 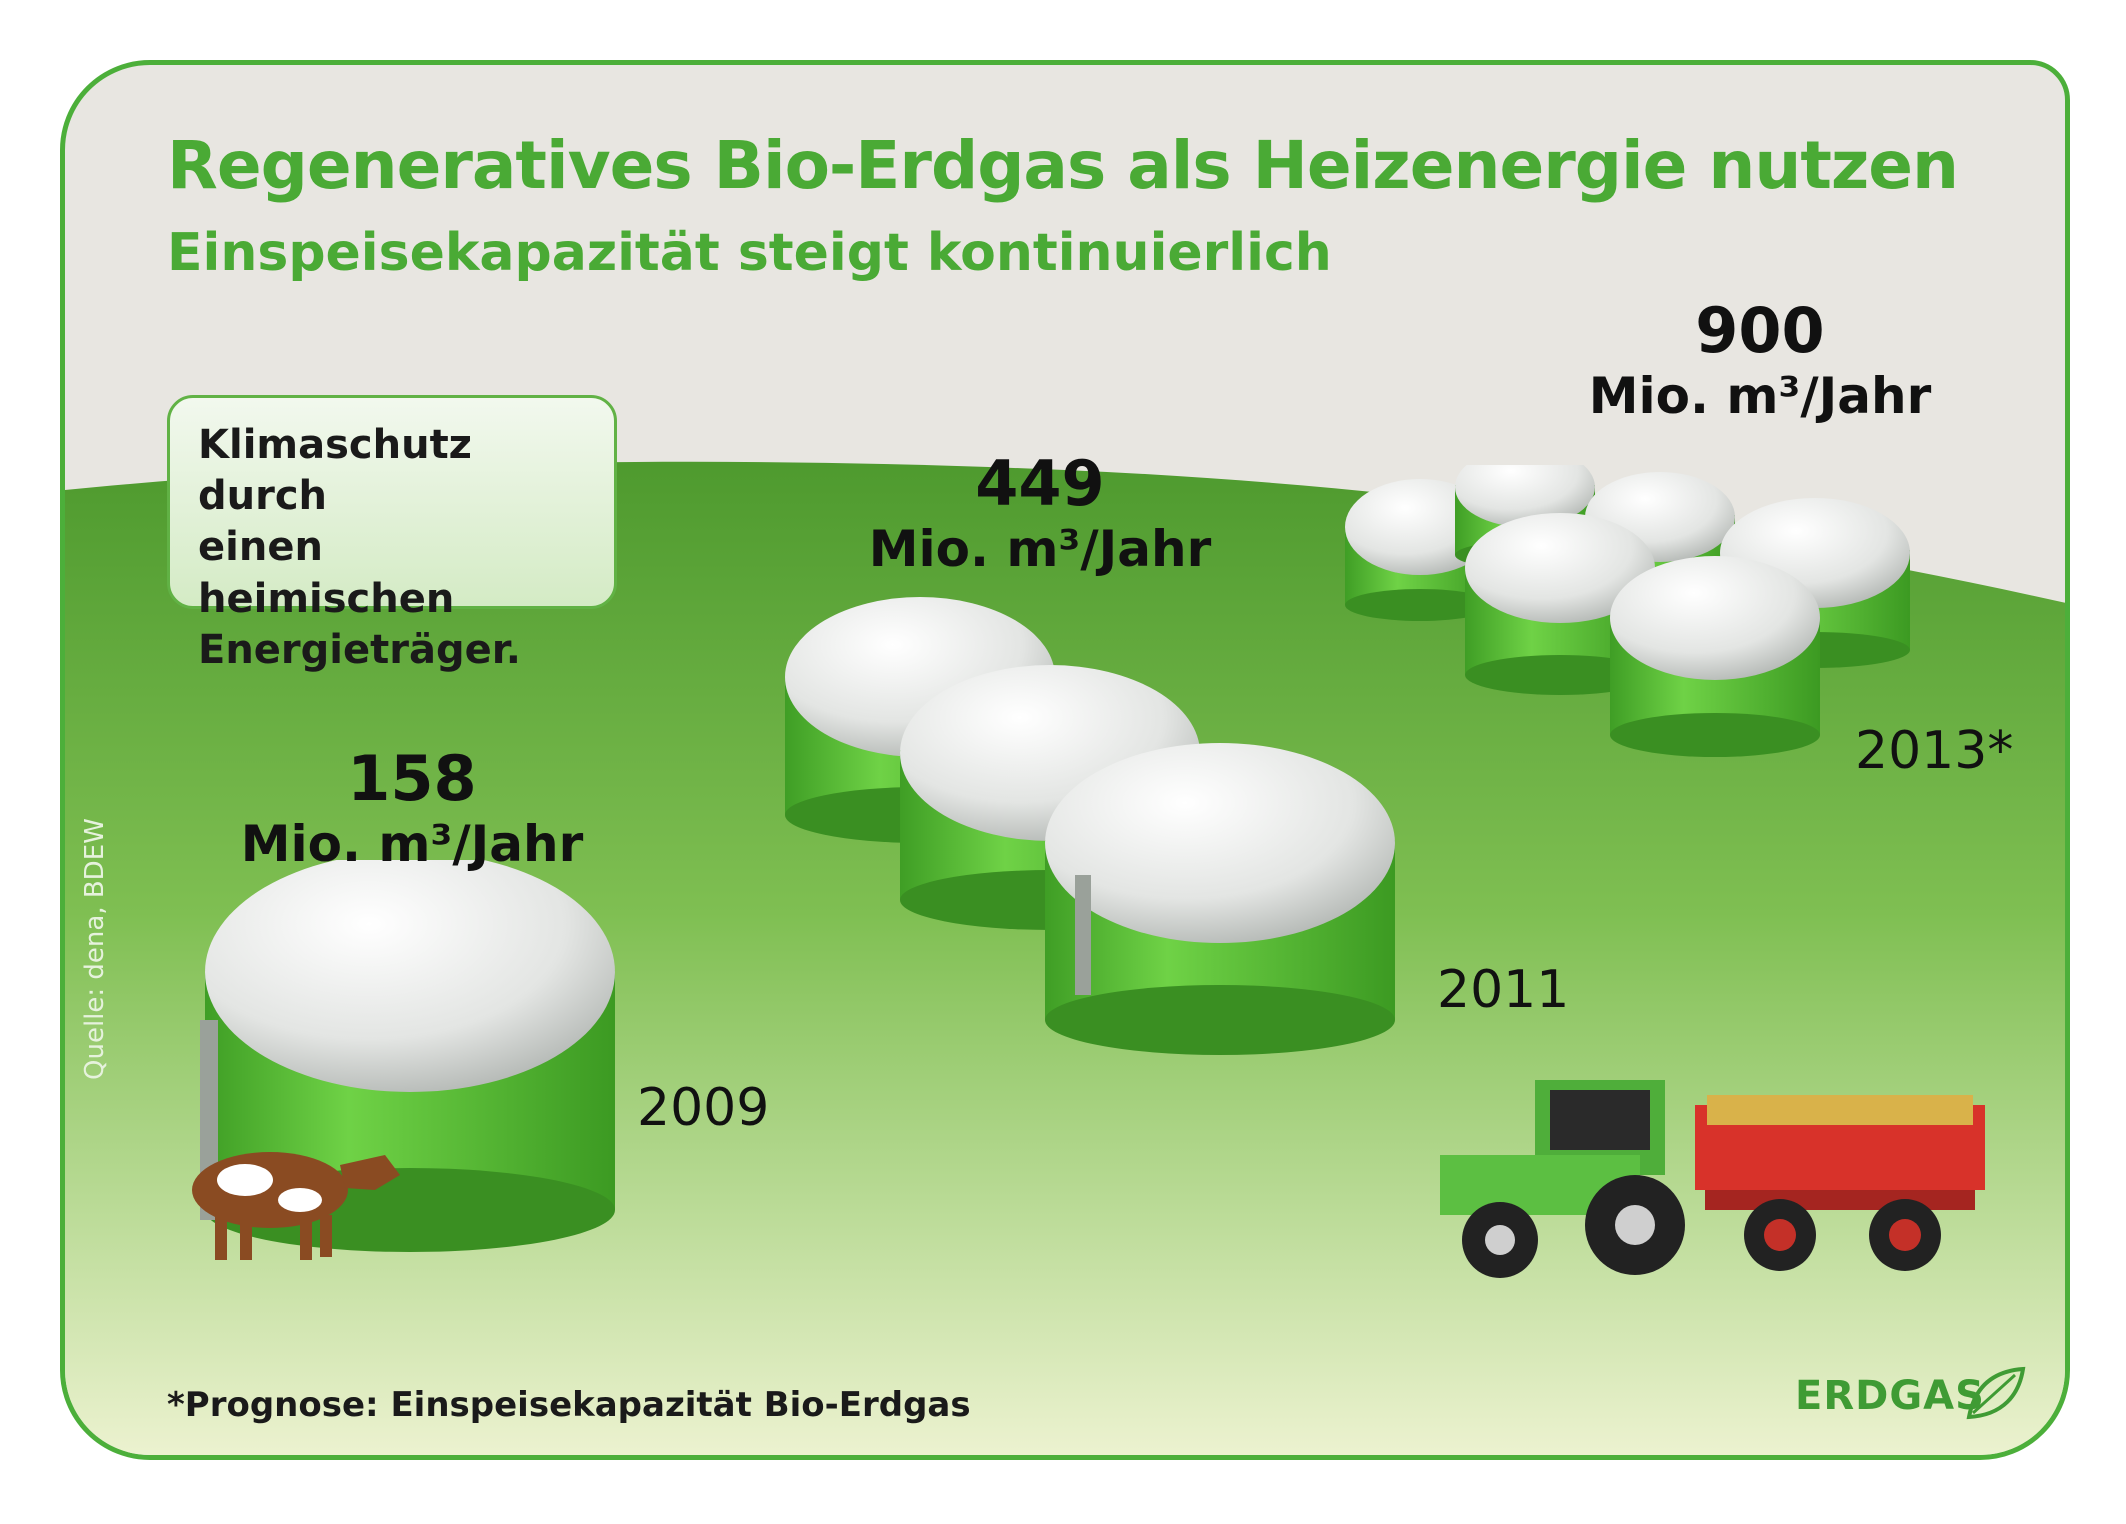 I want to click on info-line-2: einen heimischen, so click(x=326, y=573).